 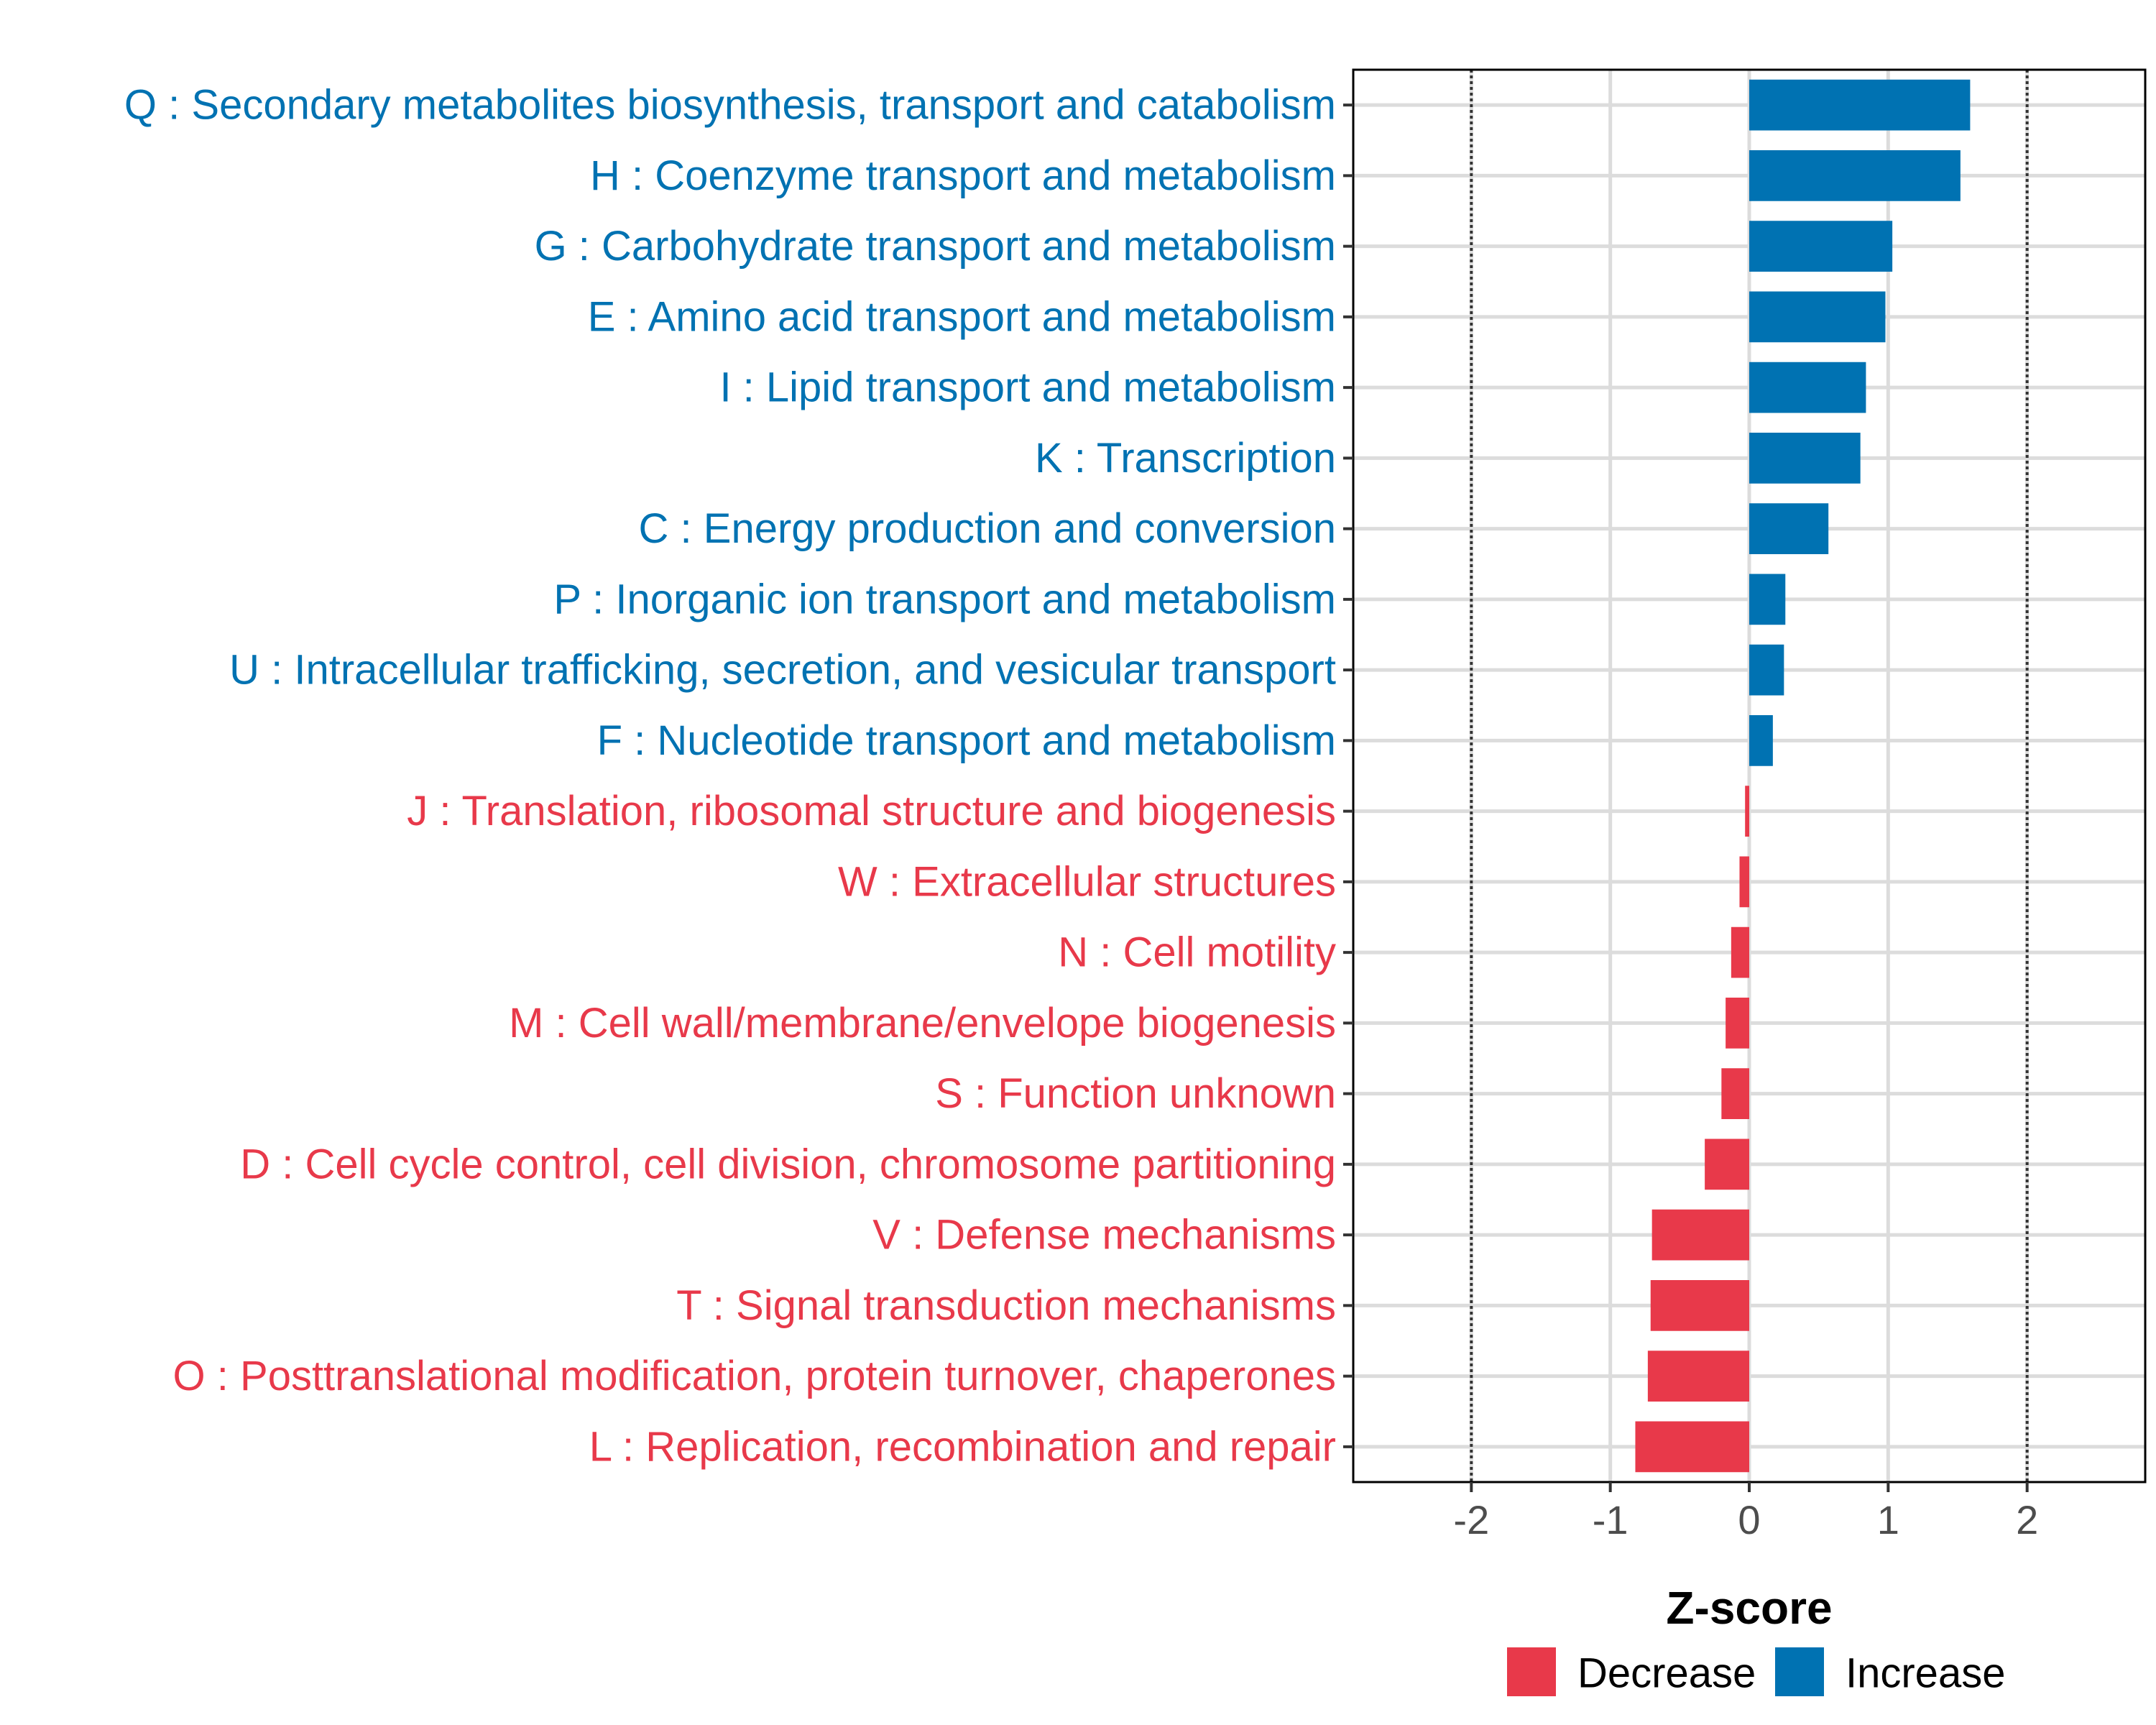 What do you see at coordinates (1471, 1519) in the screenshot?
I see `x-tick-label: -2` at bounding box center [1471, 1519].